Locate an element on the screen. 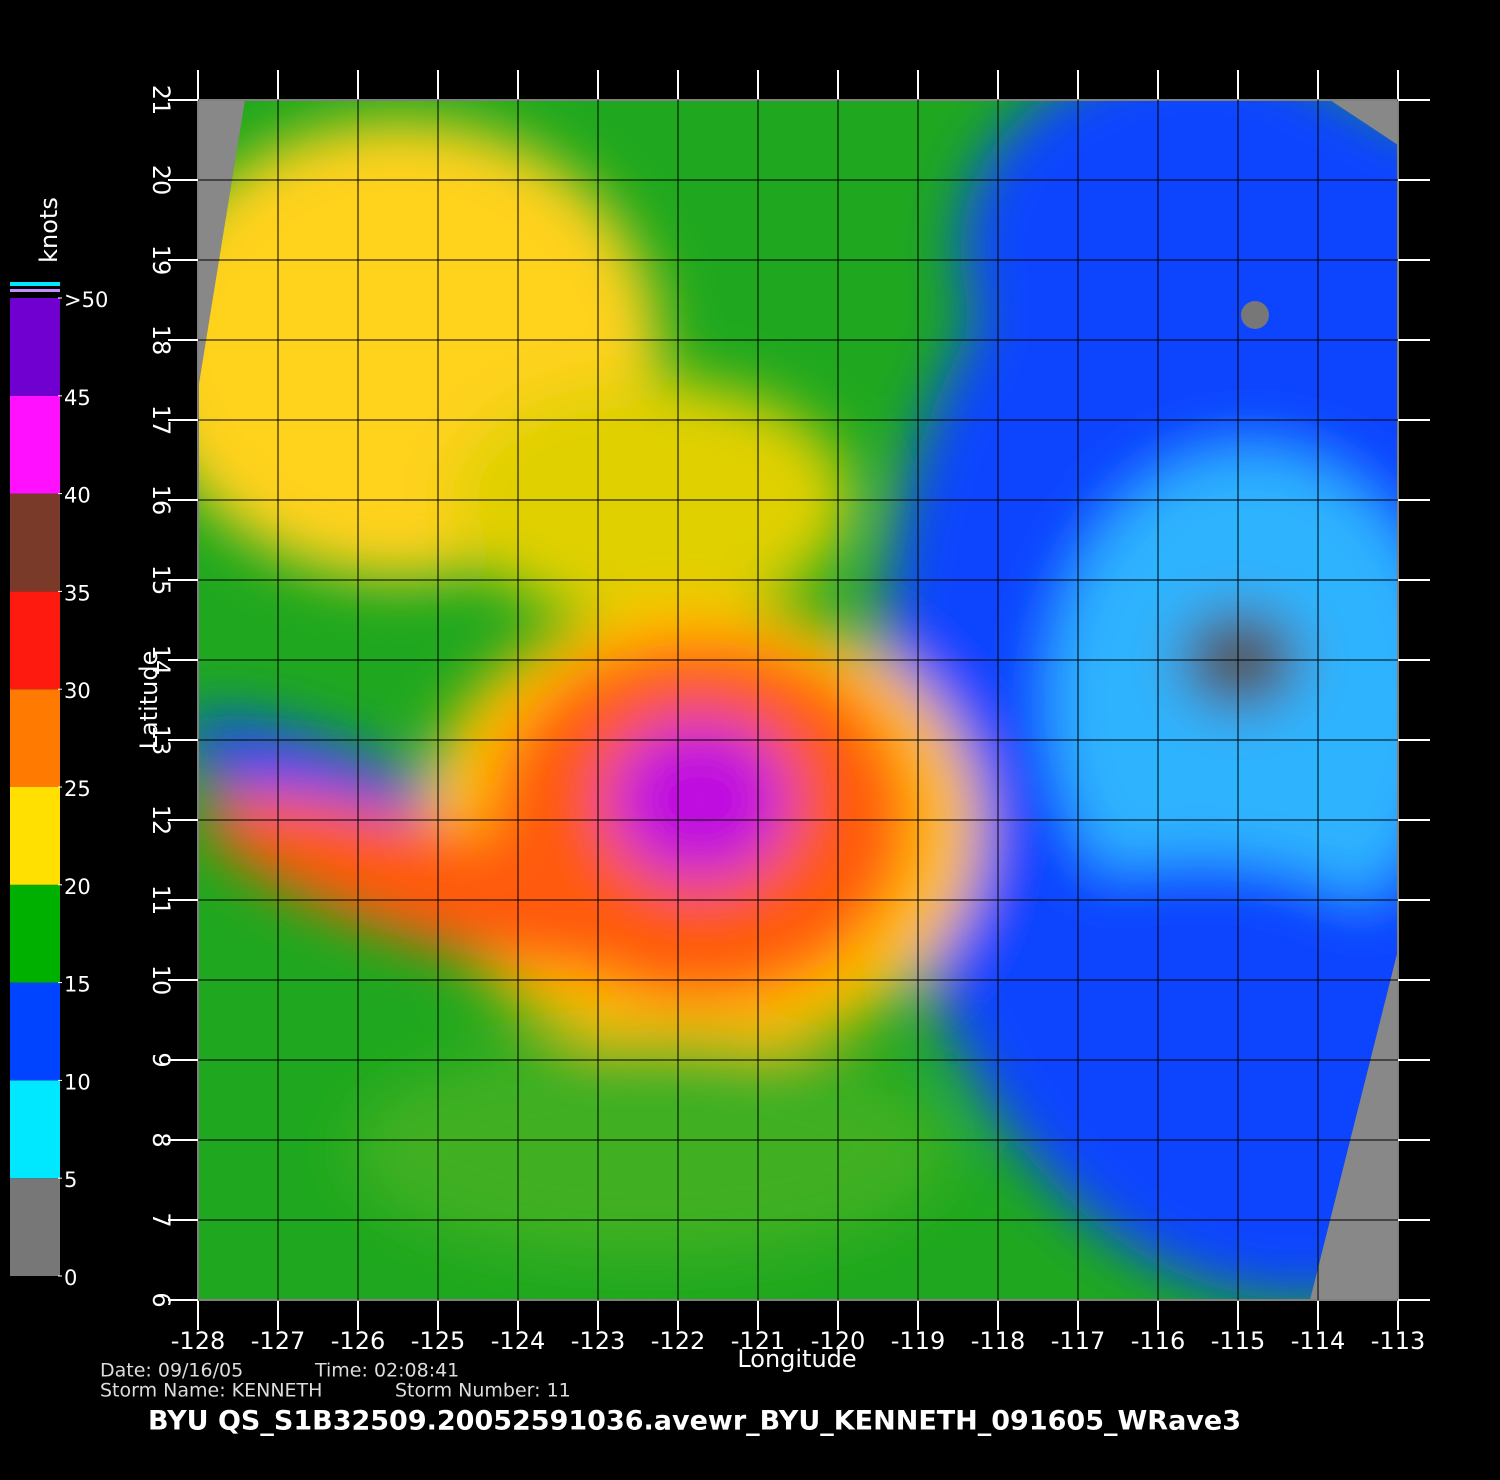 This screenshot has height=1480, width=1500. x-tick-label: -126 is located at coordinates (358, 1341).